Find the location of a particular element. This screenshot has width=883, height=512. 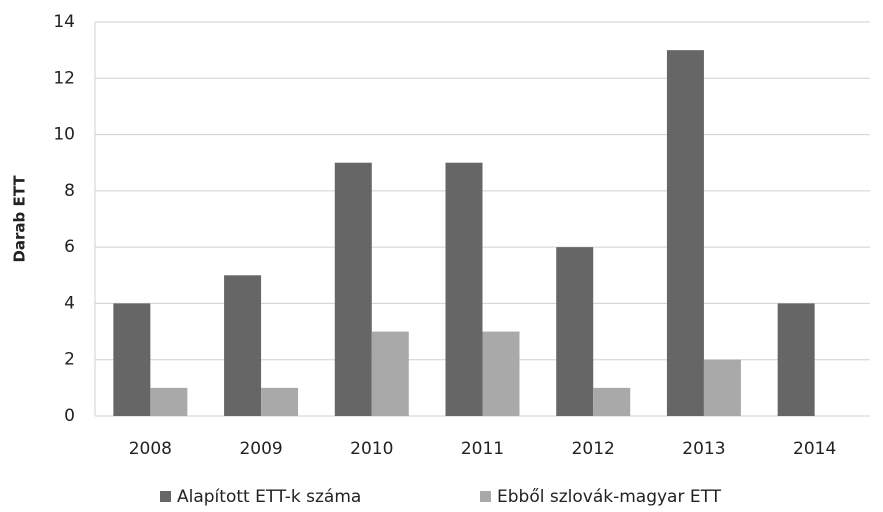

y-axis-label: Darab ETT is located at coordinates (20, 219).